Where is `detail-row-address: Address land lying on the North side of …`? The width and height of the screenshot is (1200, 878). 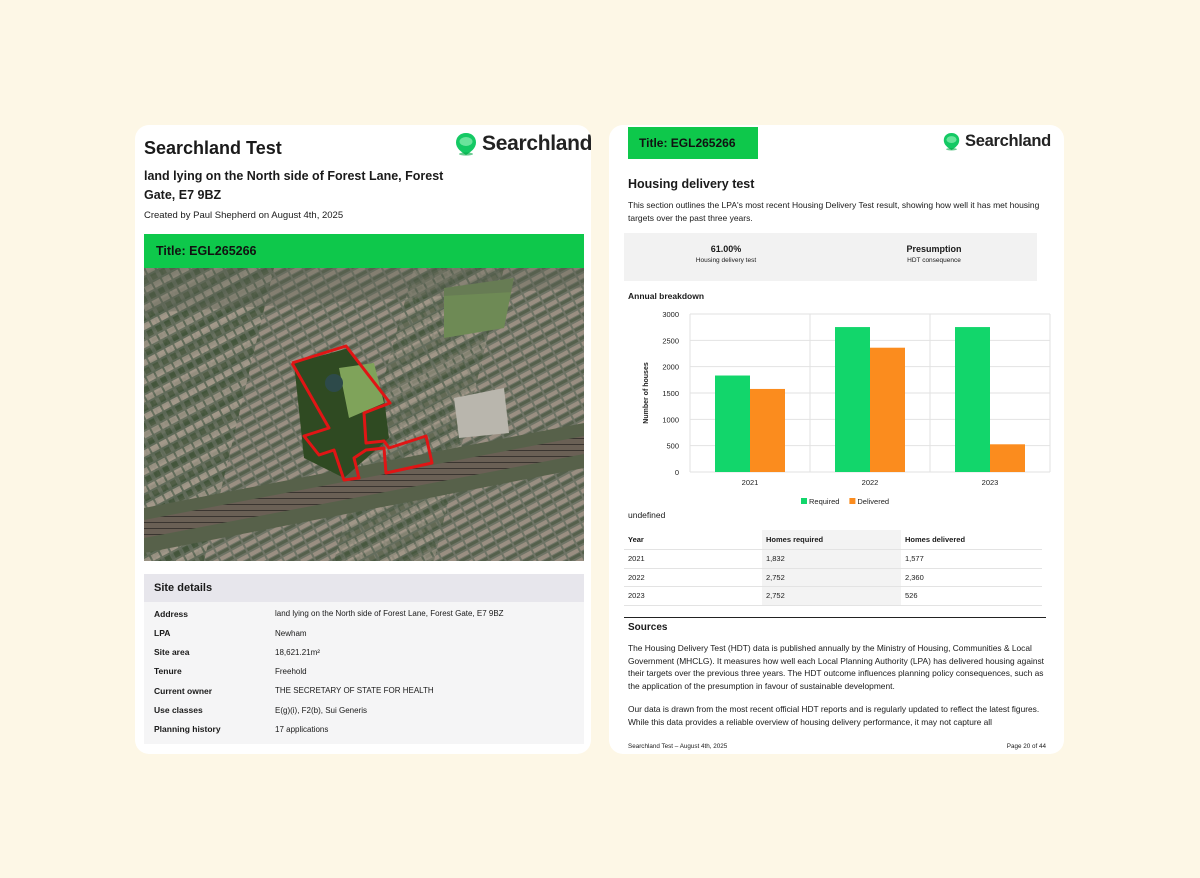
detail-row-address: Address land lying on the North side of … is located at coordinates (364, 613).